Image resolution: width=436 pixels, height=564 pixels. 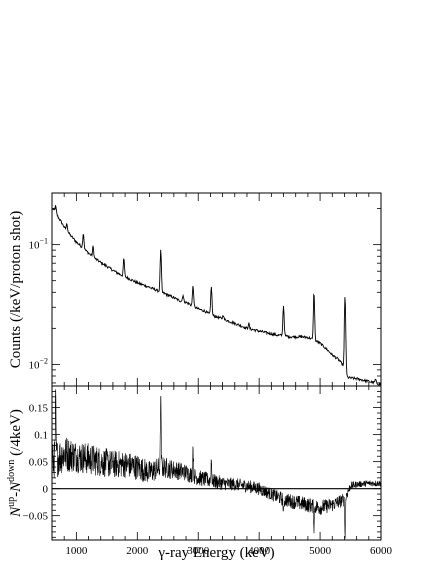 What do you see at coordinates (320, 551) in the screenshot?
I see `x-tick-label: 5000` at bounding box center [320, 551].